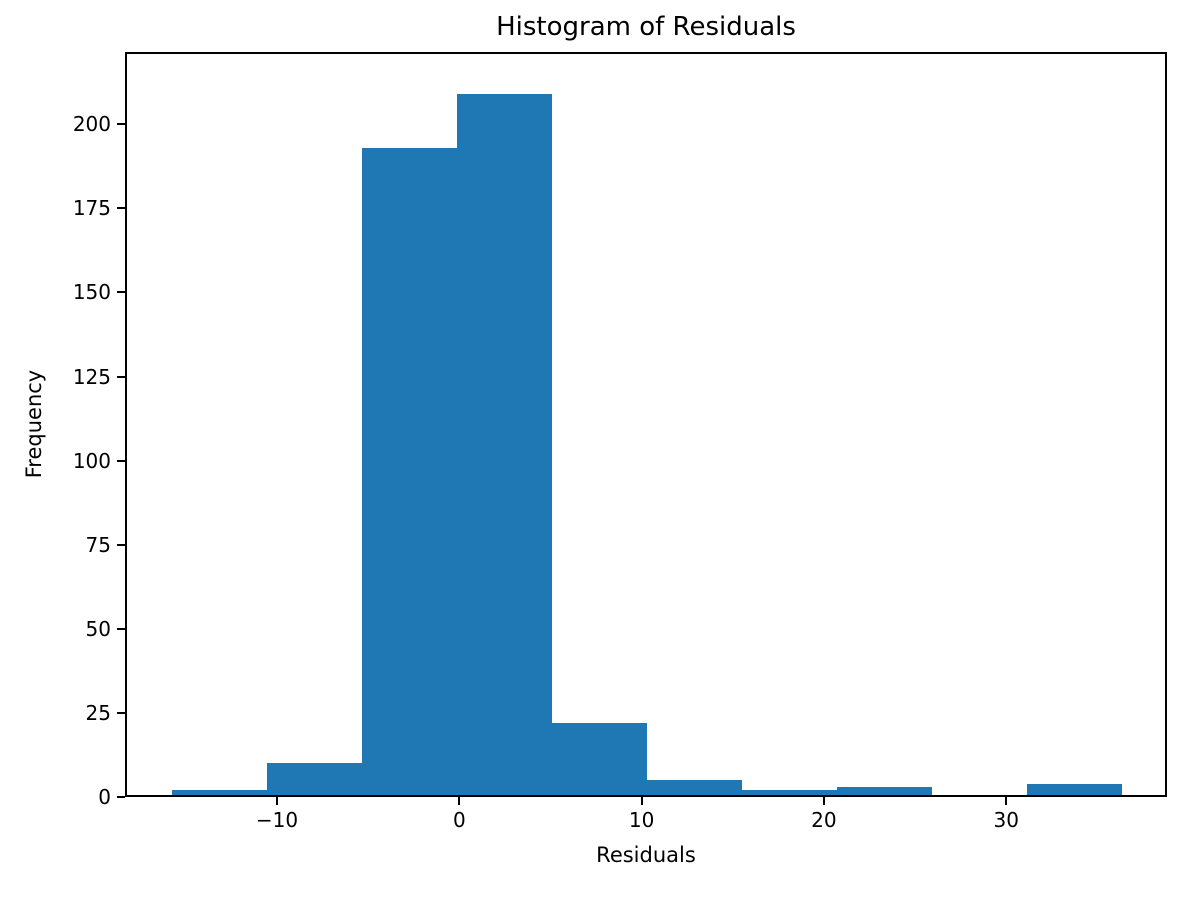 The height and width of the screenshot is (898, 1186). Describe the element at coordinates (459, 820) in the screenshot. I see `x-tick-label: 0` at that location.